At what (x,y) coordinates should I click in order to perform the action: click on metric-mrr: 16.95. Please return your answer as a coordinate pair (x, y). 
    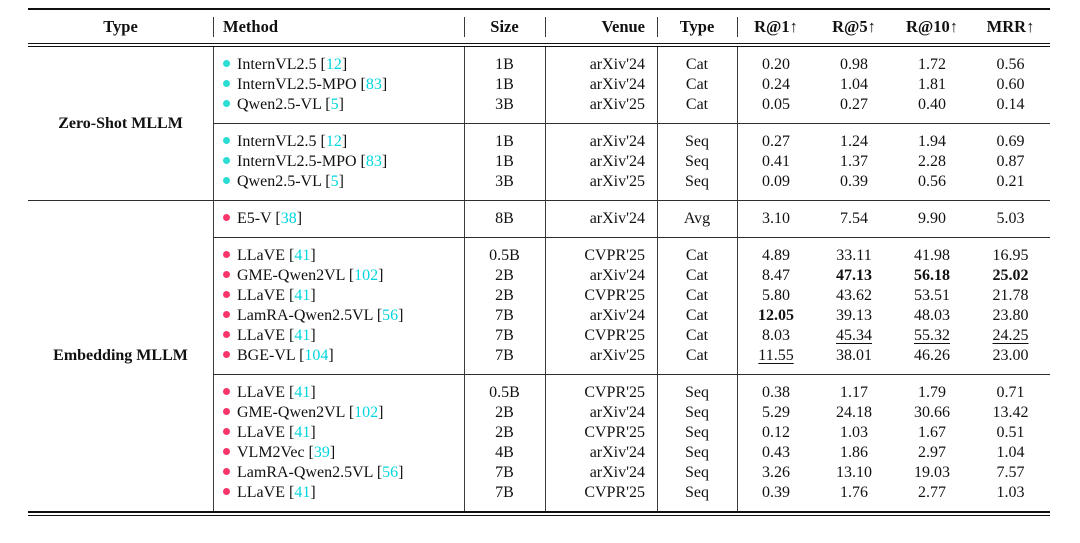
    Looking at the image, I should click on (1010, 255).